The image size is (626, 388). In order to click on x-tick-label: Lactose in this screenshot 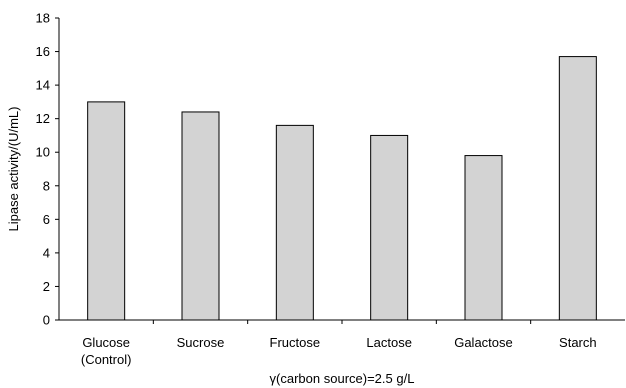, I will do `click(389, 342)`.